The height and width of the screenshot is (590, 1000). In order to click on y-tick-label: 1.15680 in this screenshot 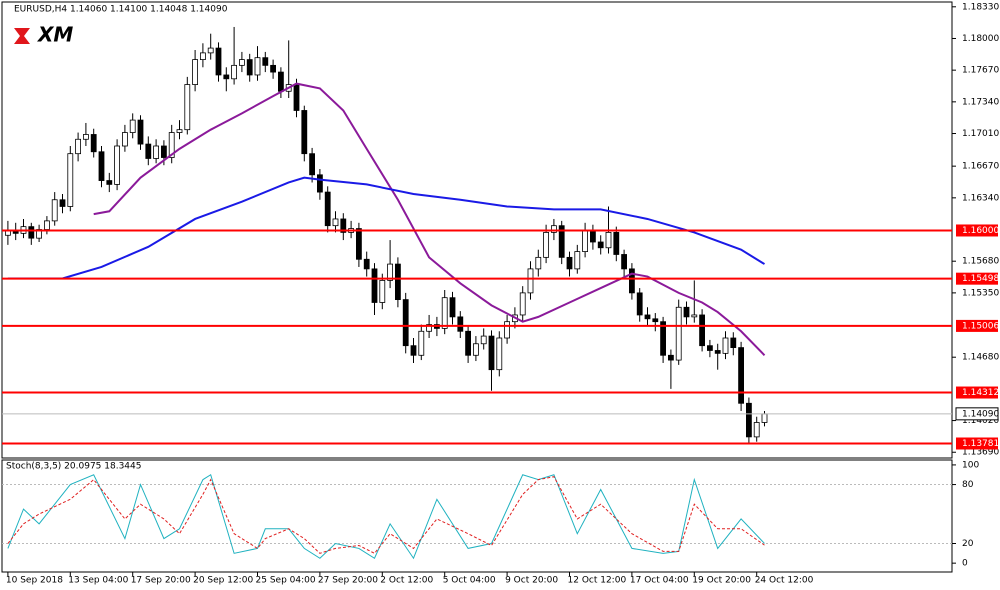, I will do `click(980, 262)`.